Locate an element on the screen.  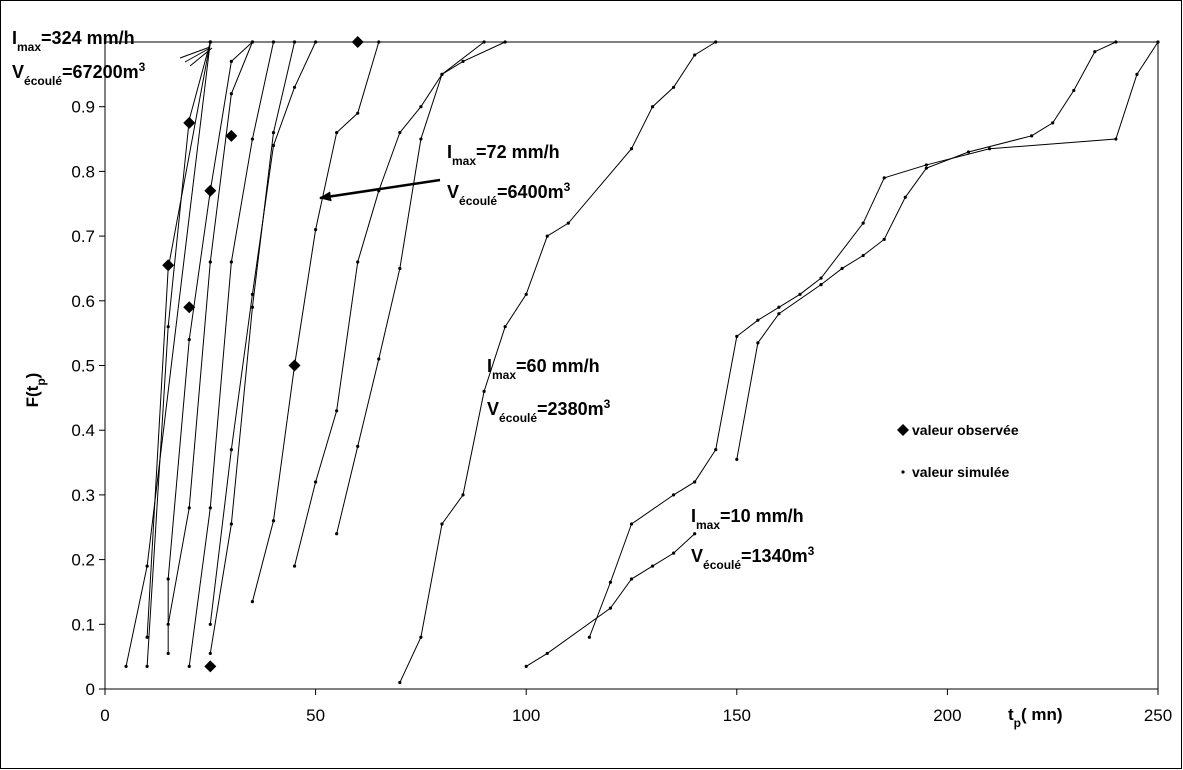
text-part: =72 mm/h is located at coordinates (518, 152).